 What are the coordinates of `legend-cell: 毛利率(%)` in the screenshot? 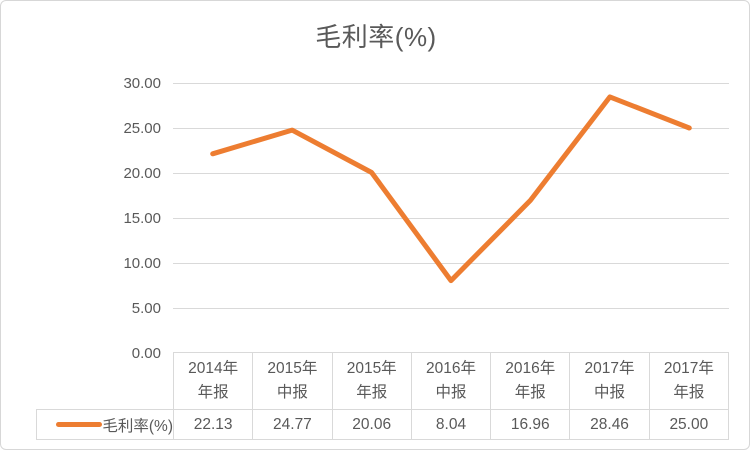 It's located at (105, 424).